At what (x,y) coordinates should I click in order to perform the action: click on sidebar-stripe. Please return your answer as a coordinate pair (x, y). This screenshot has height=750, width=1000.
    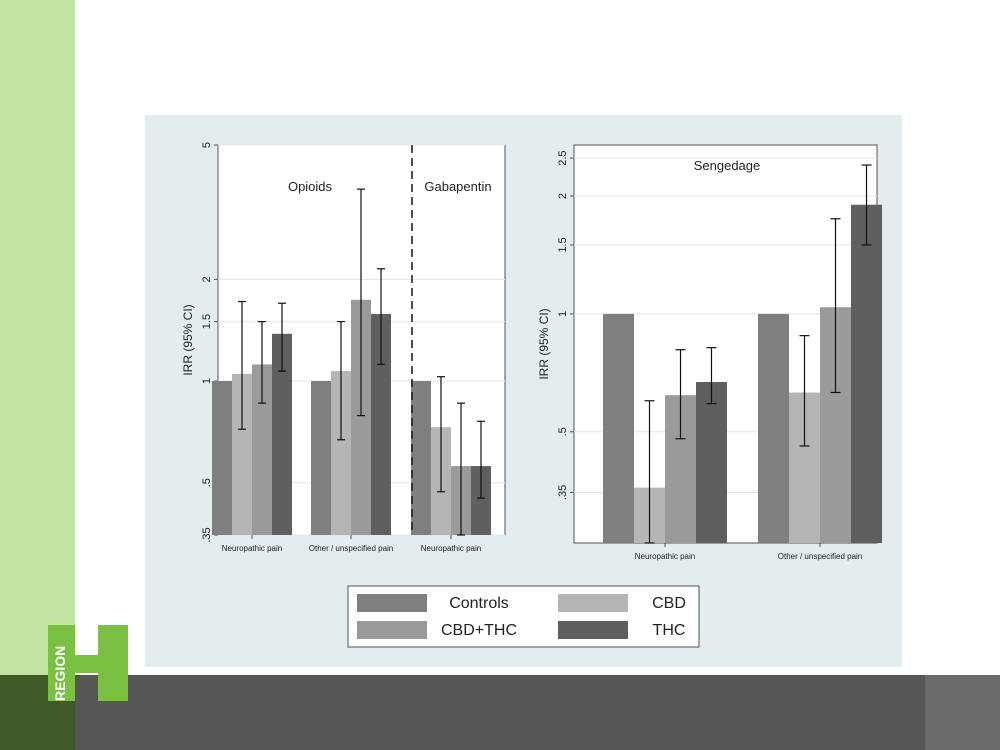
    Looking at the image, I should click on (37, 337).